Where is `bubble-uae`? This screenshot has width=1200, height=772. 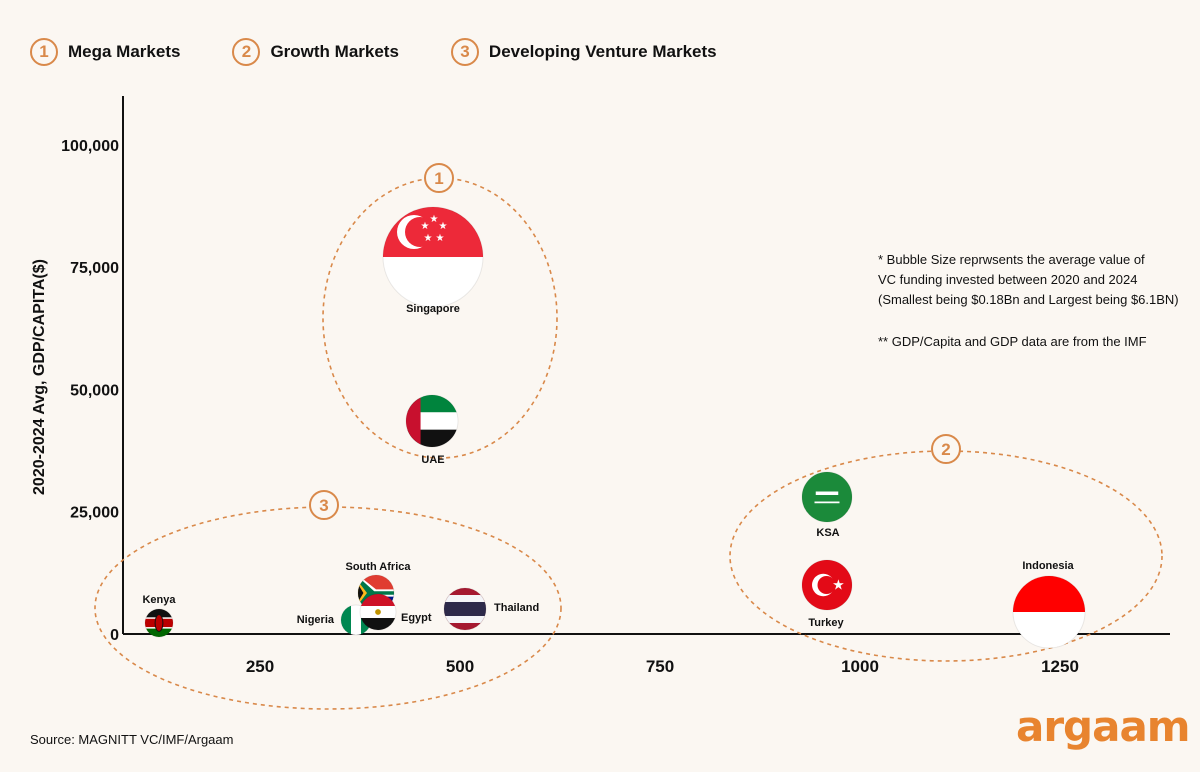 bubble-uae is located at coordinates (432, 421).